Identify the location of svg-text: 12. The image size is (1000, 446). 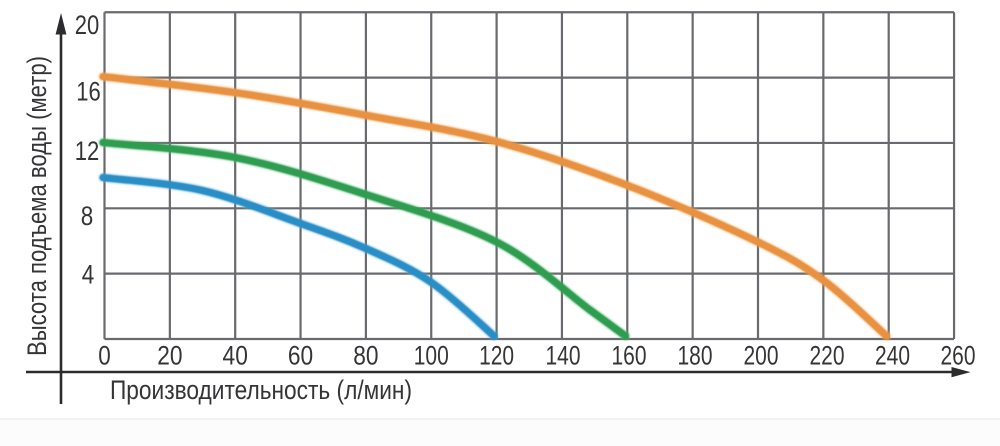
(87, 151).